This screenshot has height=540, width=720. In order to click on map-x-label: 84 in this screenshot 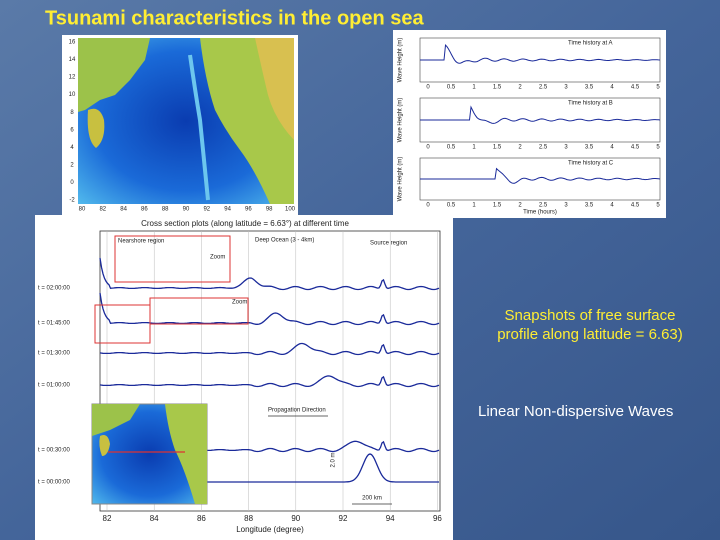, I will do `click(123, 210)`.